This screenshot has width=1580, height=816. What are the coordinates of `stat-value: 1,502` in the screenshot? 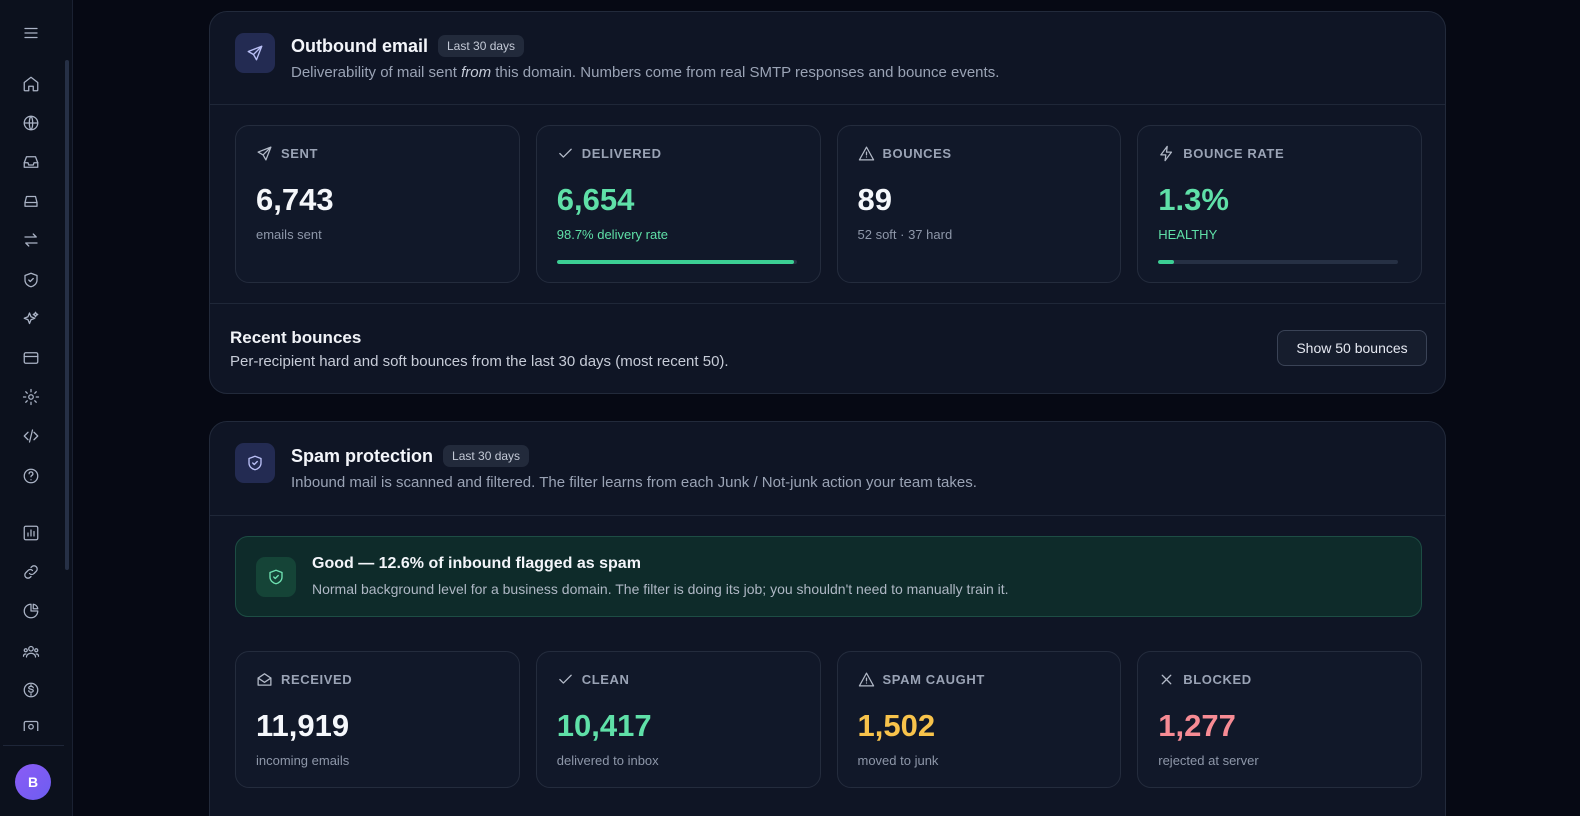 It's located at (896, 725).